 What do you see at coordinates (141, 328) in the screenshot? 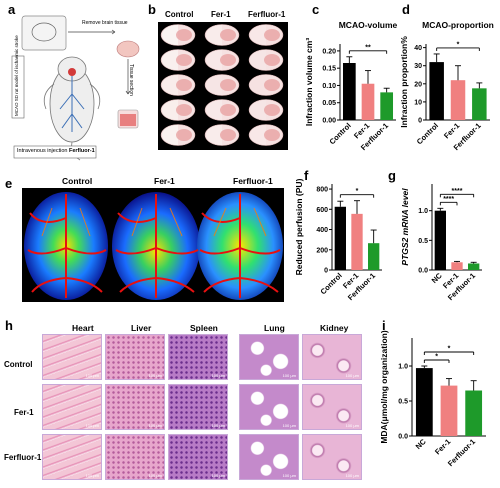
I see `panel-h-col-liver: Liver` at bounding box center [141, 328].